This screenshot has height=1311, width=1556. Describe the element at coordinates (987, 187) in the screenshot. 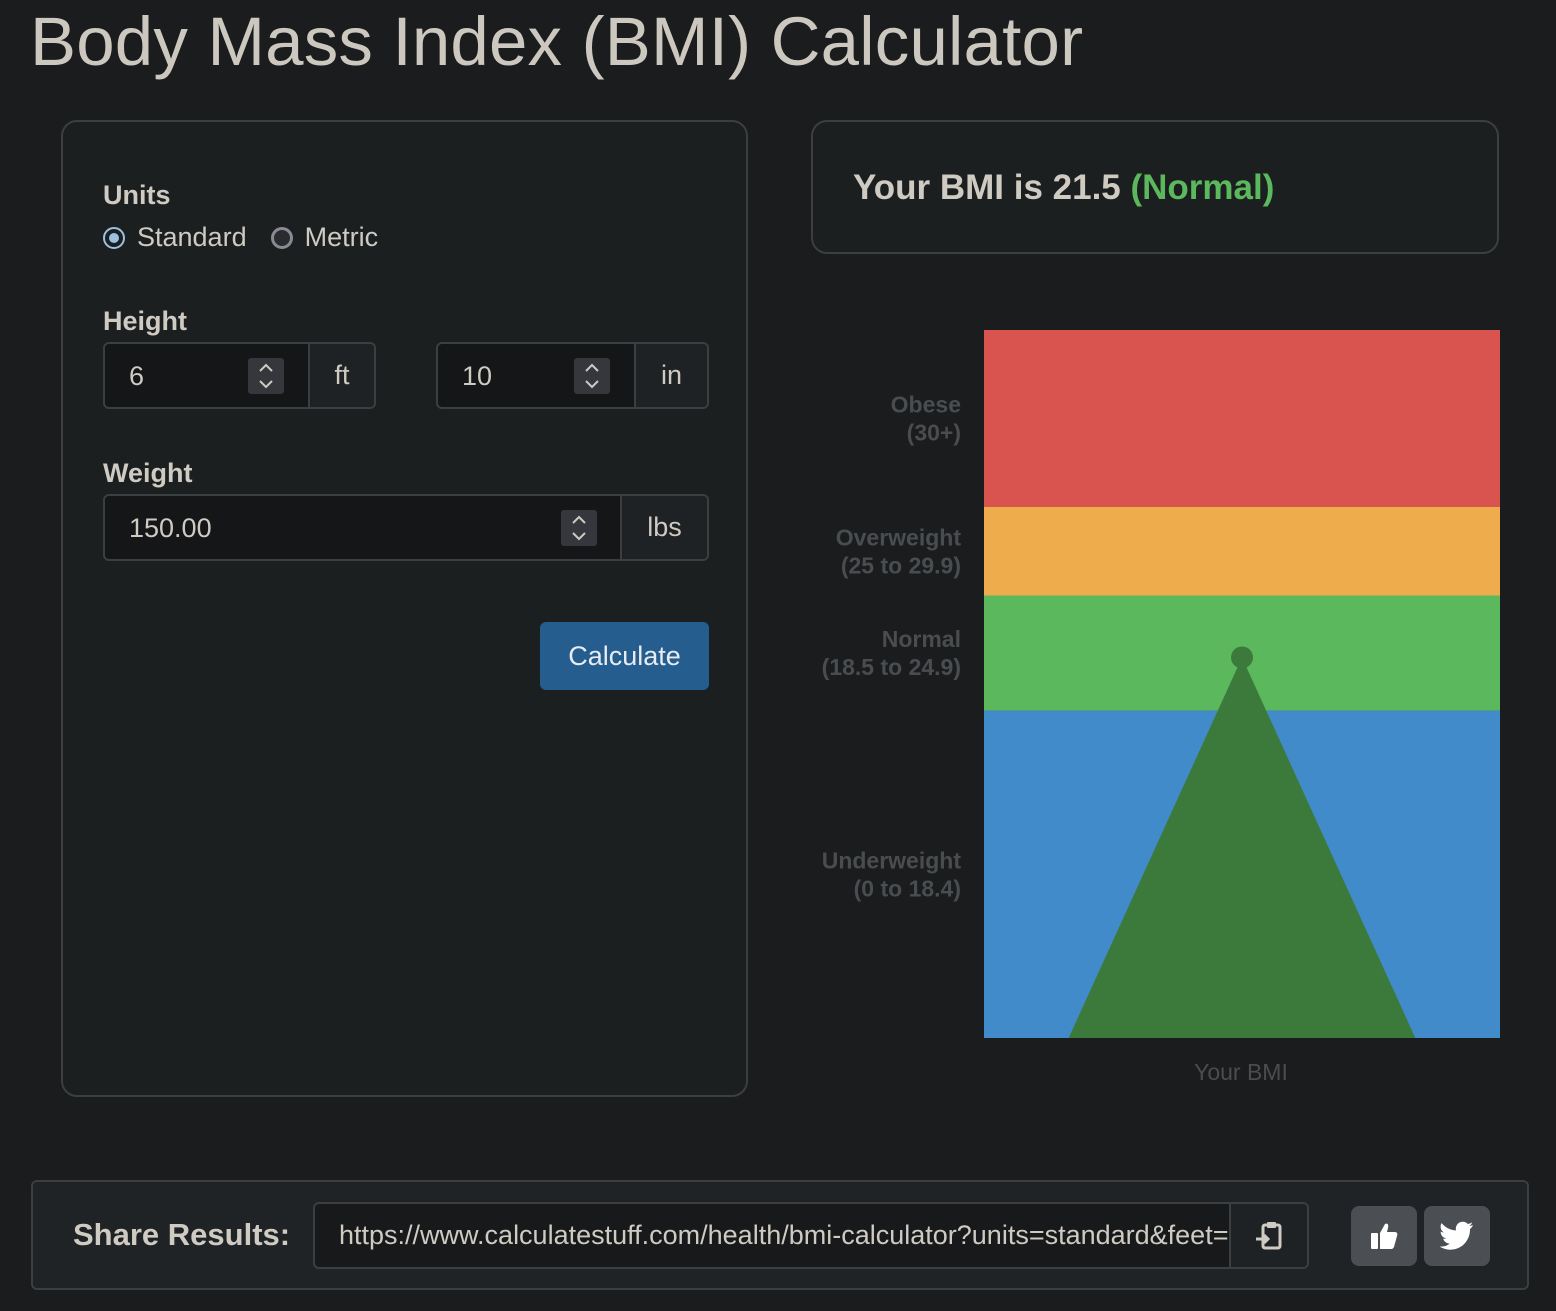

I see `bmi-result-value: Your BMI is 21.5` at that location.